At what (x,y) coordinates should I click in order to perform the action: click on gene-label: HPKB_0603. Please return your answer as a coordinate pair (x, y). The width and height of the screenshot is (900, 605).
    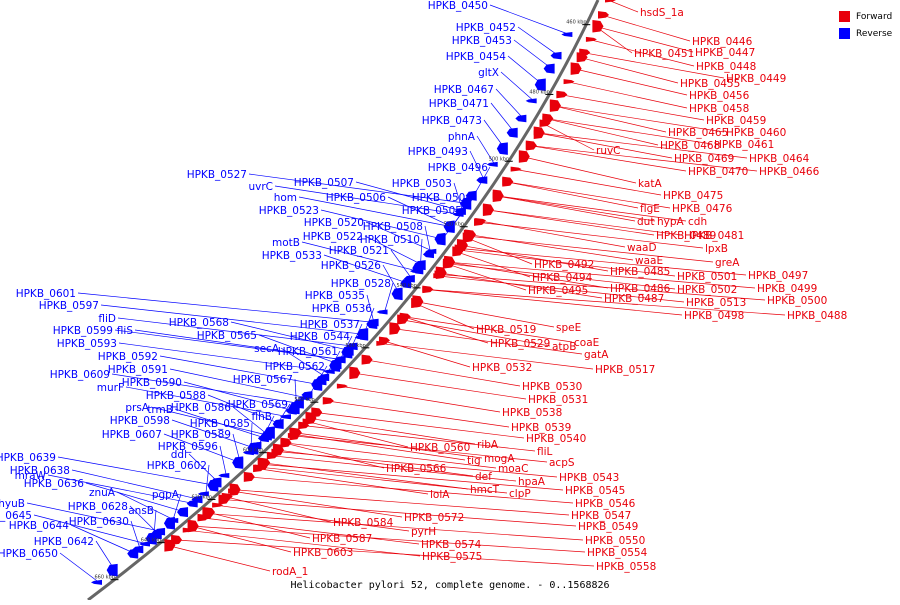
    Looking at the image, I should click on (323, 553).